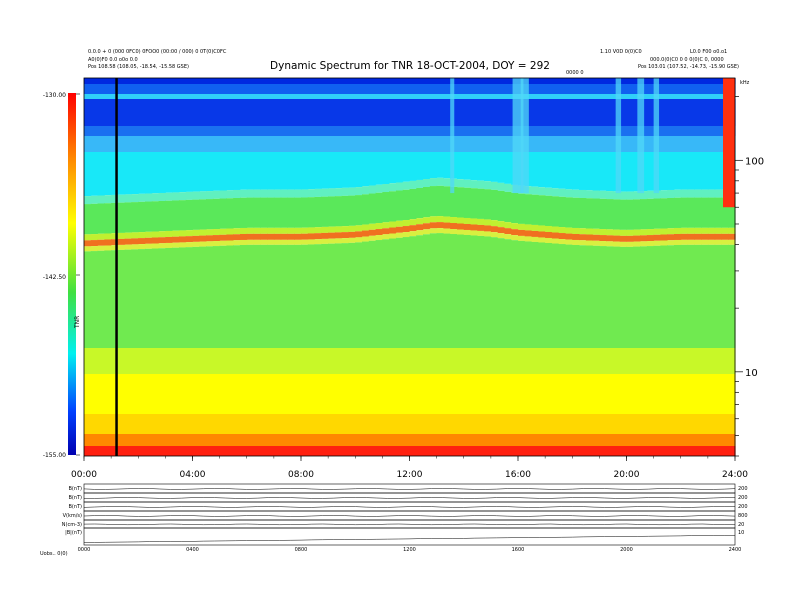 The image size is (792, 616). Describe the element at coordinates (409, 497) in the screenshot. I see `panel-frame` at that location.